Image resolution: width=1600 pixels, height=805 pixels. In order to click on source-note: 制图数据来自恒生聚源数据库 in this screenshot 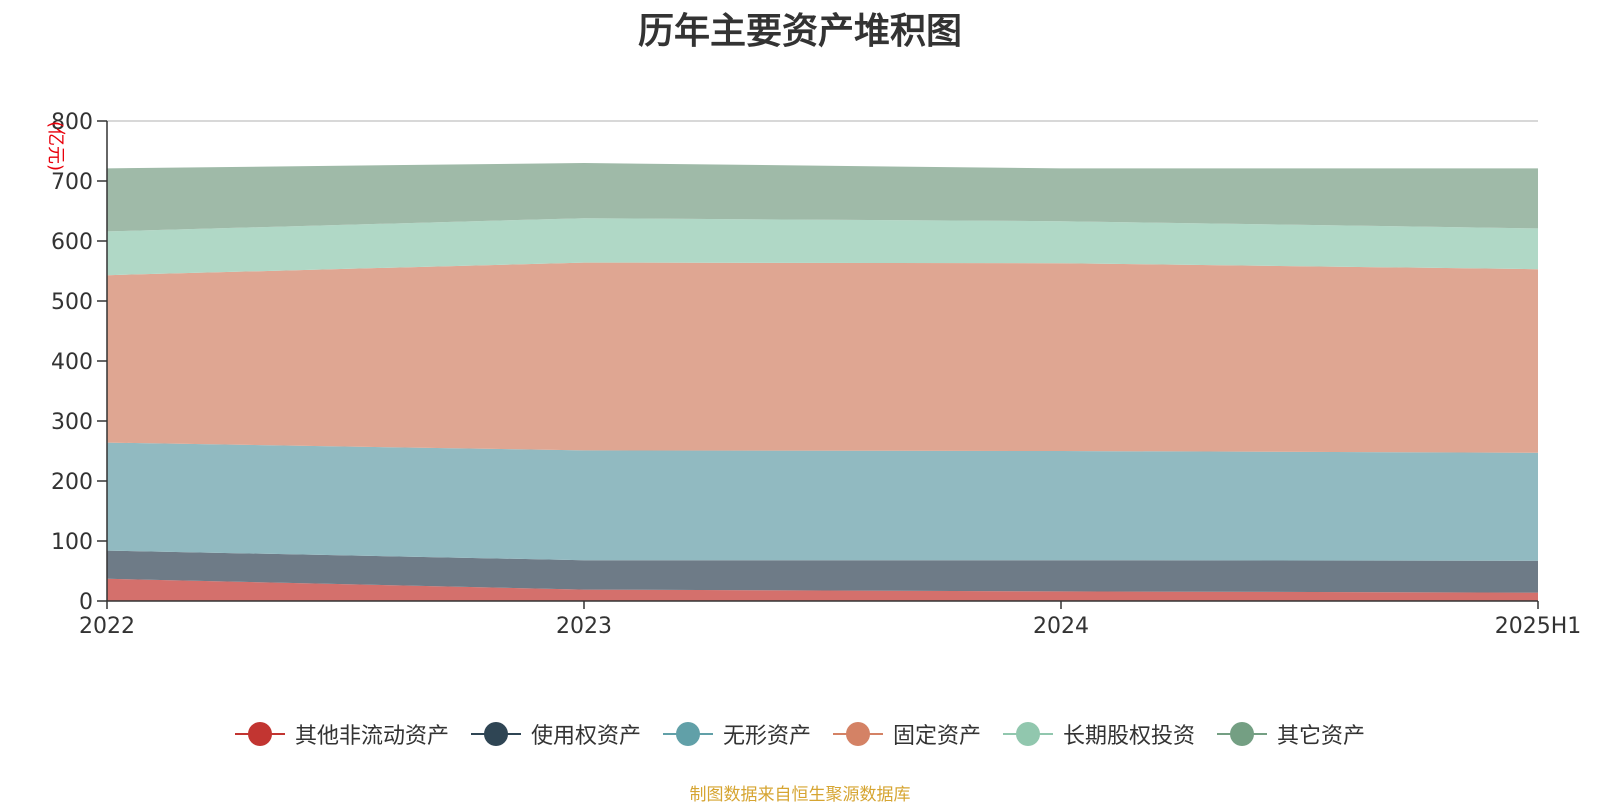, I will do `click(800, 795)`.